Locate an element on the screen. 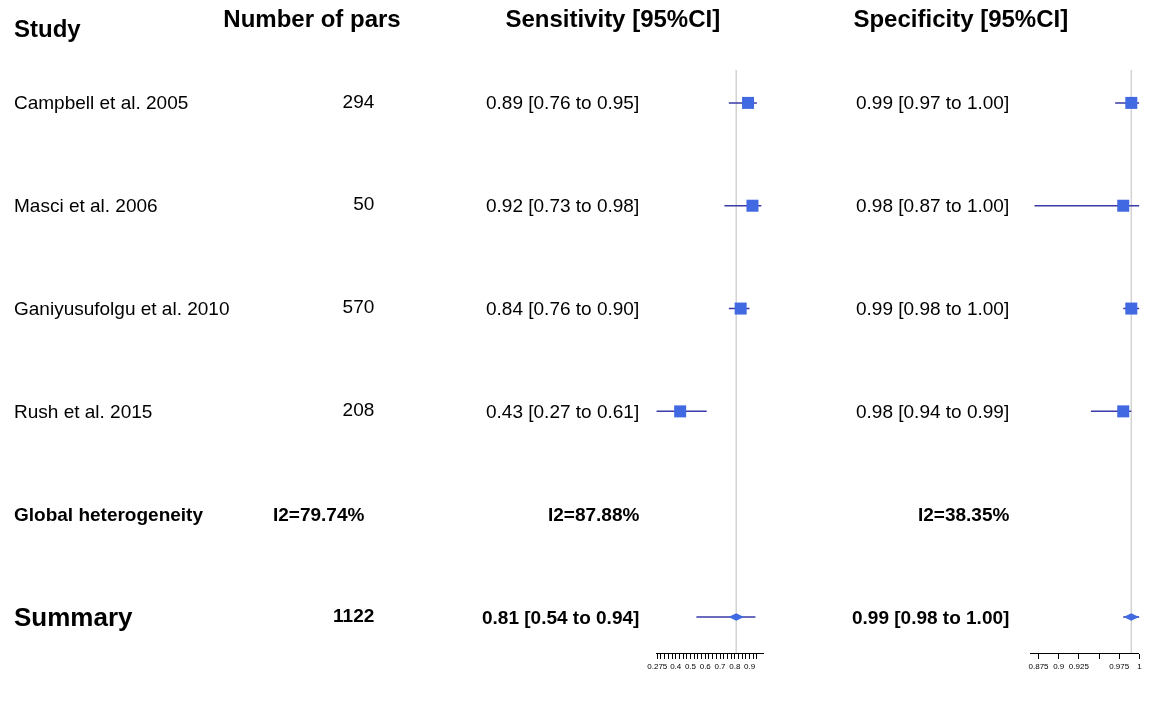  x-tick-label: 0.875 is located at coordinates (1039, 666).